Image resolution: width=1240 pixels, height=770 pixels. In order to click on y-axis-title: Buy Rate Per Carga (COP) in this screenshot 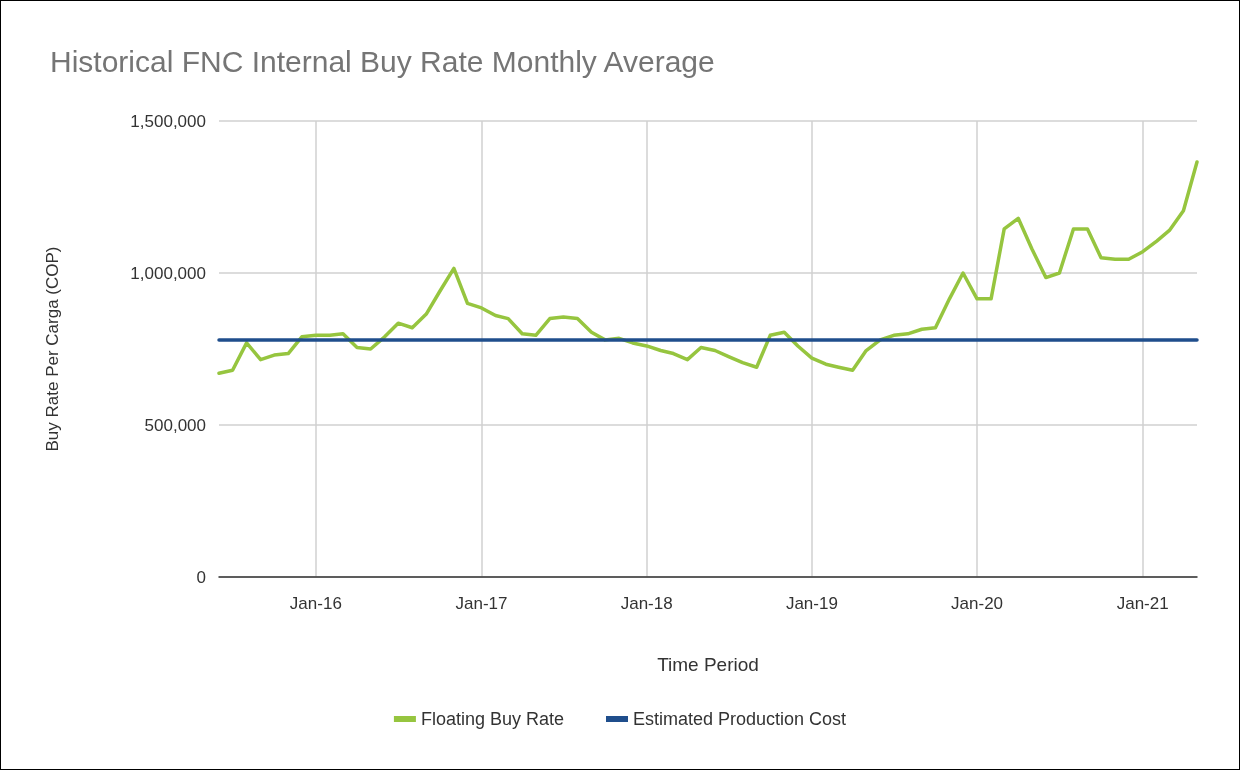, I will do `click(52, 349)`.